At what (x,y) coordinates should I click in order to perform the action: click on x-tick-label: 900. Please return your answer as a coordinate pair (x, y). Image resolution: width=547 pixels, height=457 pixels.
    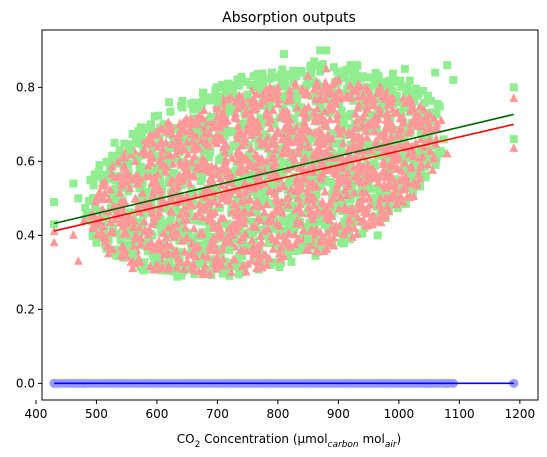
    Looking at the image, I should click on (338, 414).